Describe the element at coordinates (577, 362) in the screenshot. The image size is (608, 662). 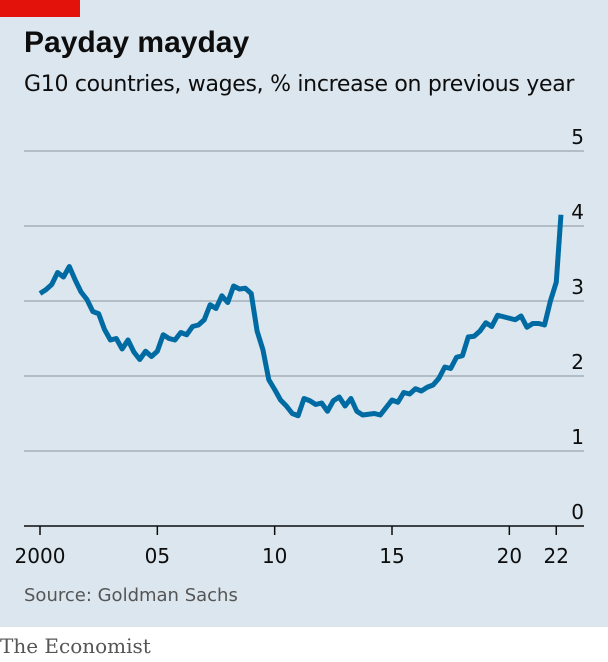
I see `y-tick-label-2: 2` at that location.